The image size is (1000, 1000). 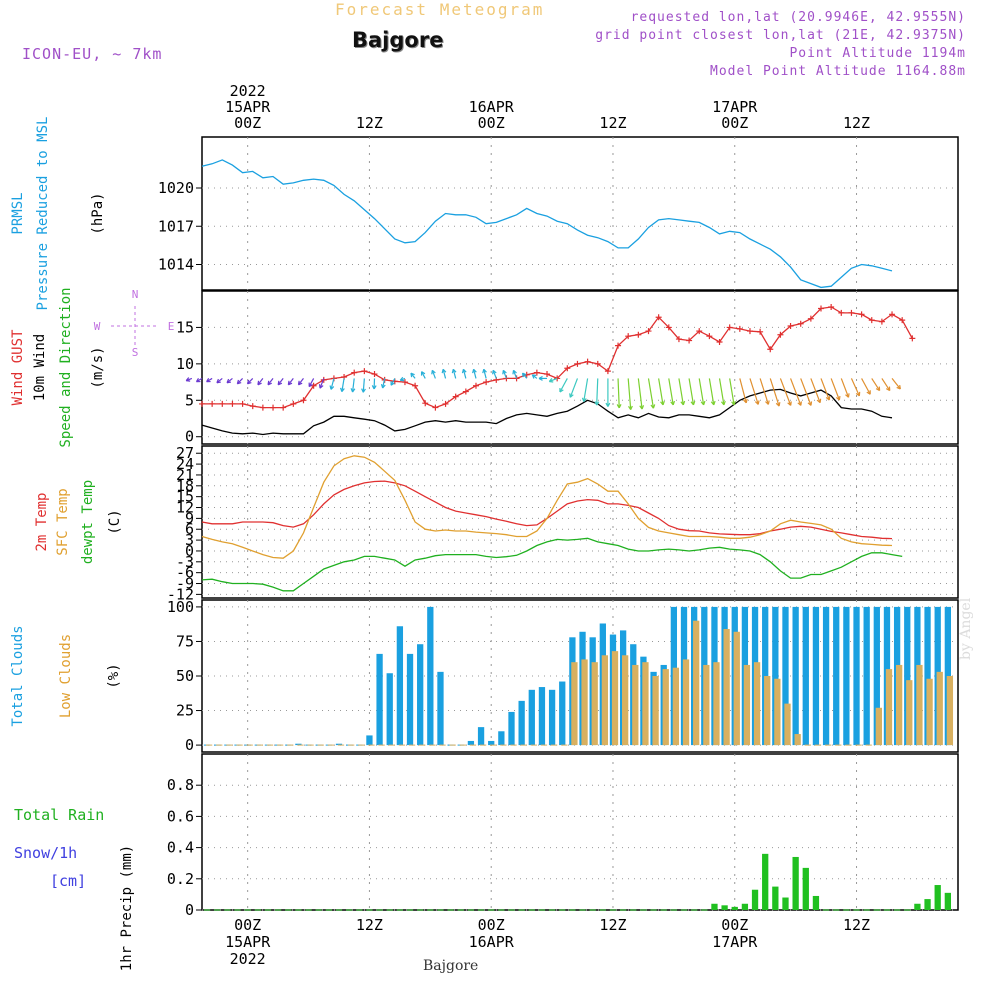 I want to click on watermark: by Angel, so click(x=966, y=628).